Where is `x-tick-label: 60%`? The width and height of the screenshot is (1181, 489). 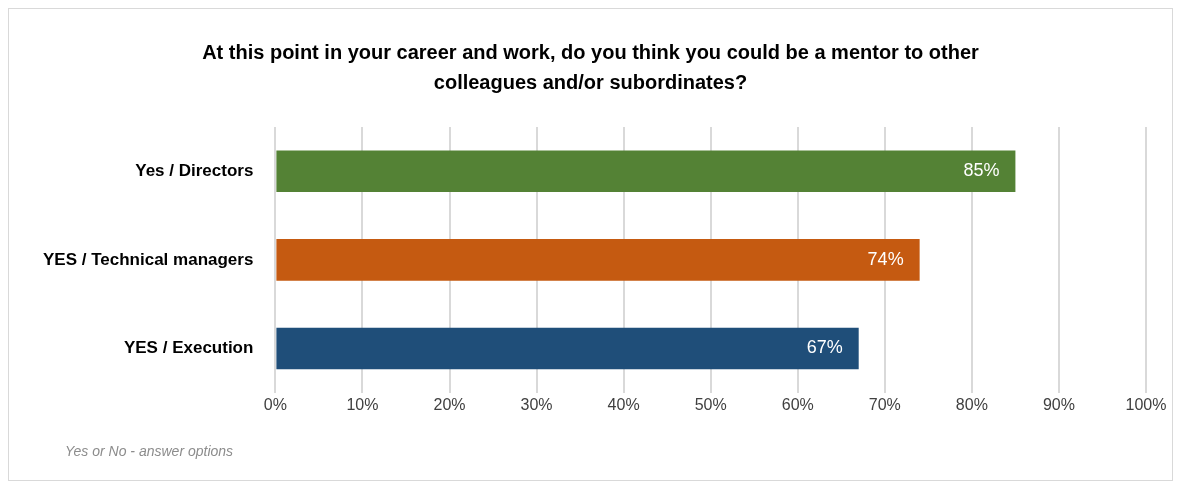
x-tick-label: 60% is located at coordinates (797, 404).